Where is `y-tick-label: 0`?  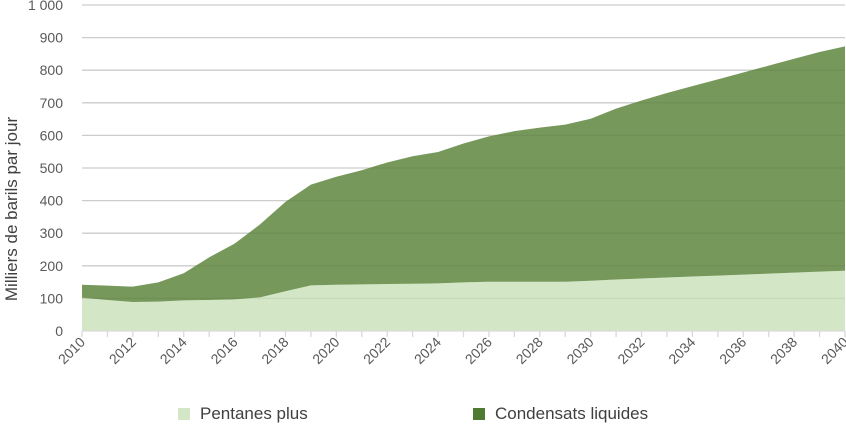
y-tick-label: 0 is located at coordinates (59, 331).